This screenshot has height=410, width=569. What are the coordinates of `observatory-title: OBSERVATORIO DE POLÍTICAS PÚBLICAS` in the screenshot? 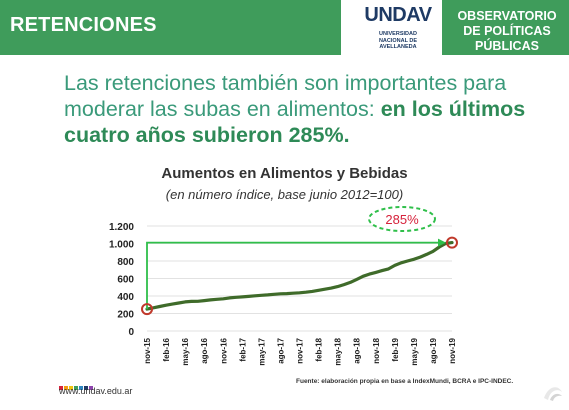 It's located at (507, 31).